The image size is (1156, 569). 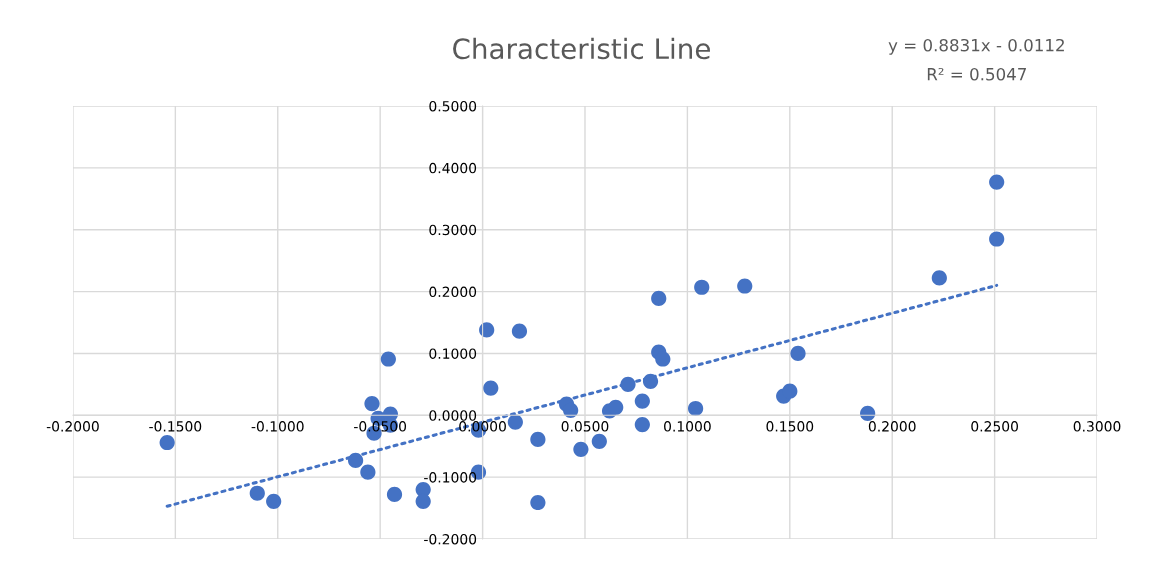 I want to click on x-tick-label: -0.2000, so click(x=72, y=426).